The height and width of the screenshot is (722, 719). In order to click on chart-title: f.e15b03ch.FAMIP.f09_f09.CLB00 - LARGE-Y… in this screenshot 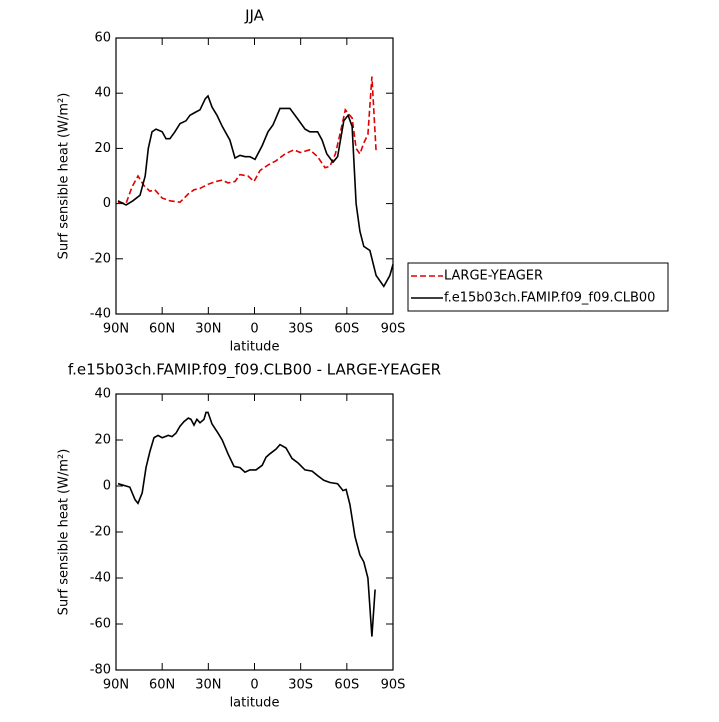, I will do `click(254, 370)`.